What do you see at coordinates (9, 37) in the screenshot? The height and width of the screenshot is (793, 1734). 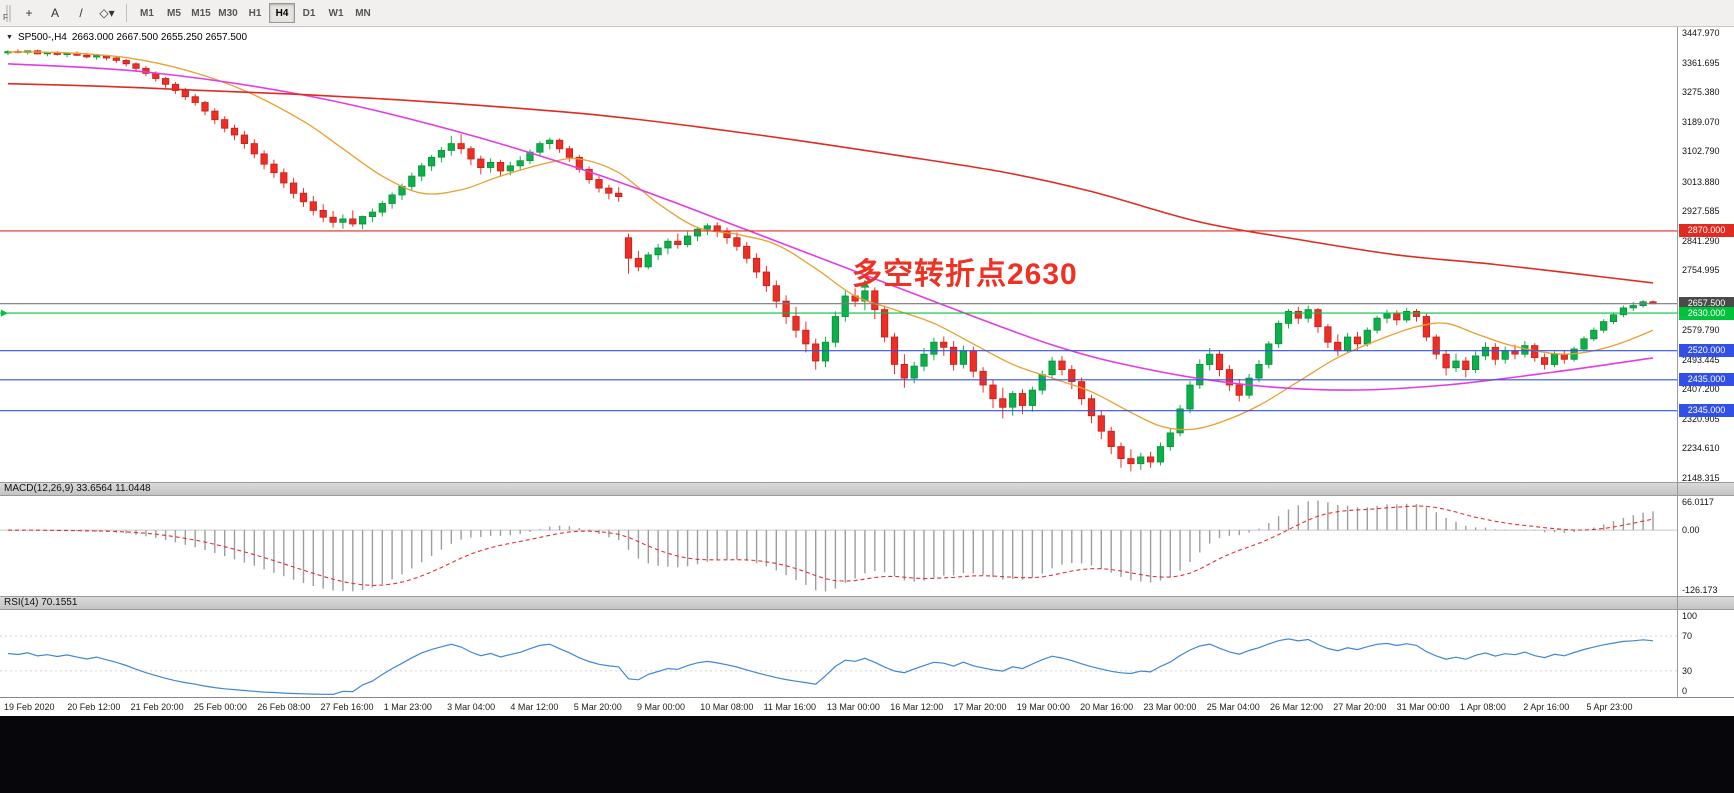 I see `collapse-triangle-icon: ▼` at bounding box center [9, 37].